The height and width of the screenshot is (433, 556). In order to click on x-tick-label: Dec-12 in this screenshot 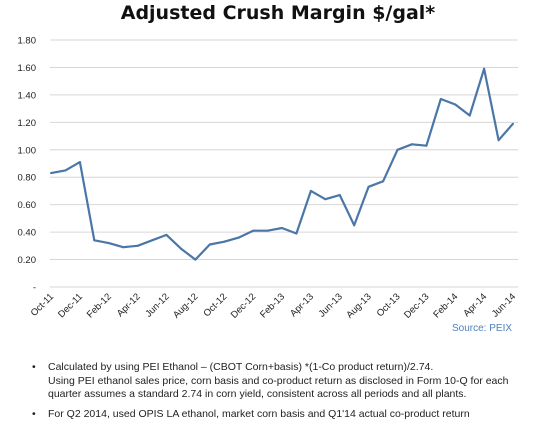, I will do `click(243, 305)`.